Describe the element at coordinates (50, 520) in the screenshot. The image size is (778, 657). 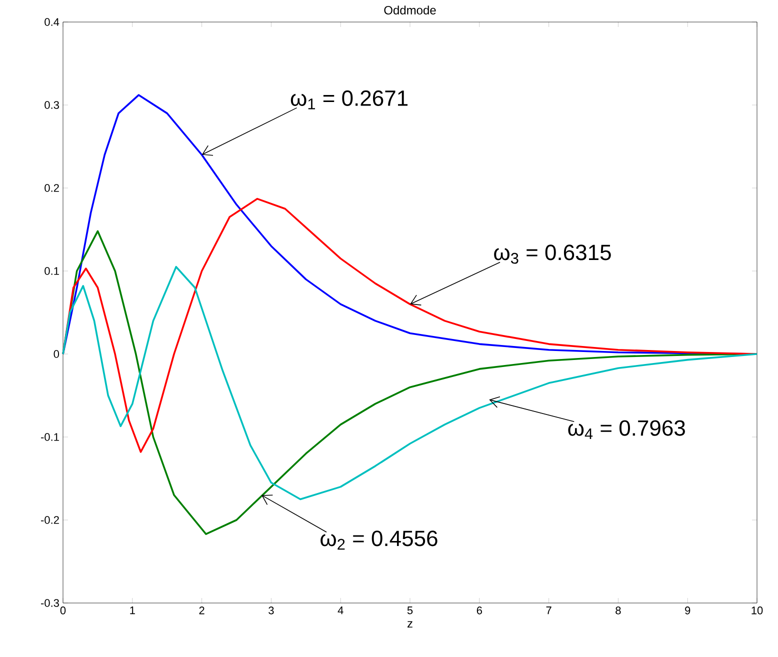
I see `y-tick-label: -0.2` at that location.